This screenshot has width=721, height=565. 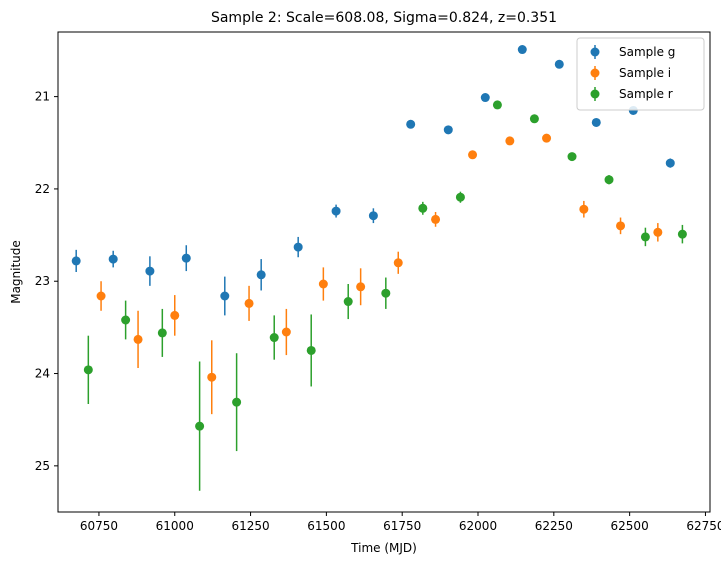 I want to click on x-tick-label: 60750, so click(x=99, y=526).